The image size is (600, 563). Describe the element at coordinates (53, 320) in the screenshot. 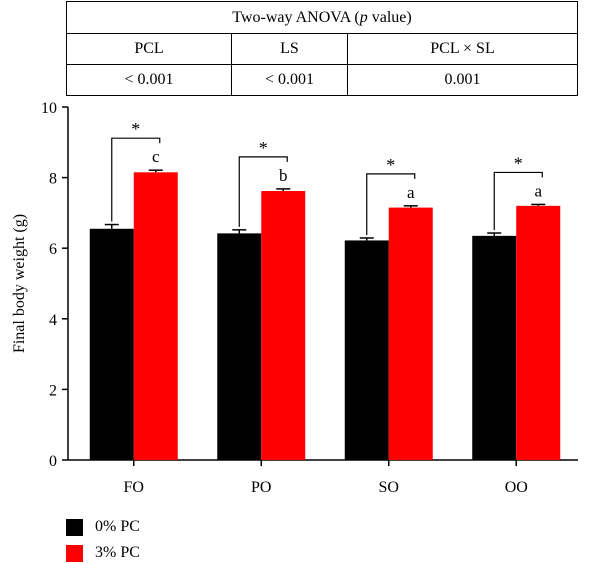

I see `y-tick-label-2: 4` at that location.